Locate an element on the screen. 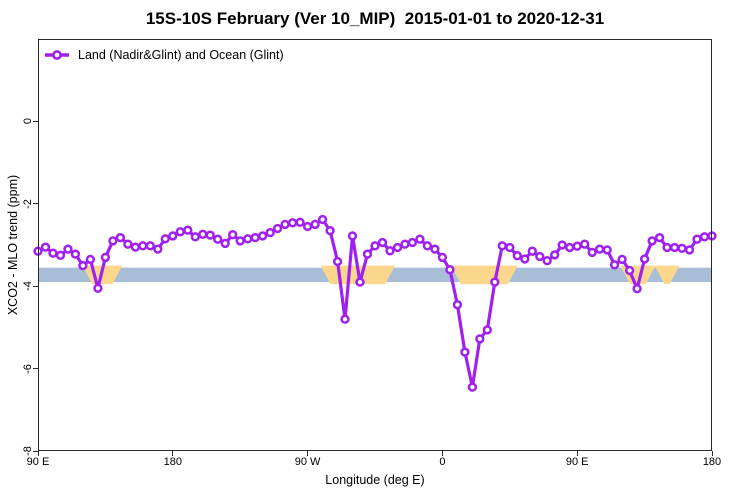 The image size is (750, 500). legend-line-marker-icon is located at coordinates (57, 55).